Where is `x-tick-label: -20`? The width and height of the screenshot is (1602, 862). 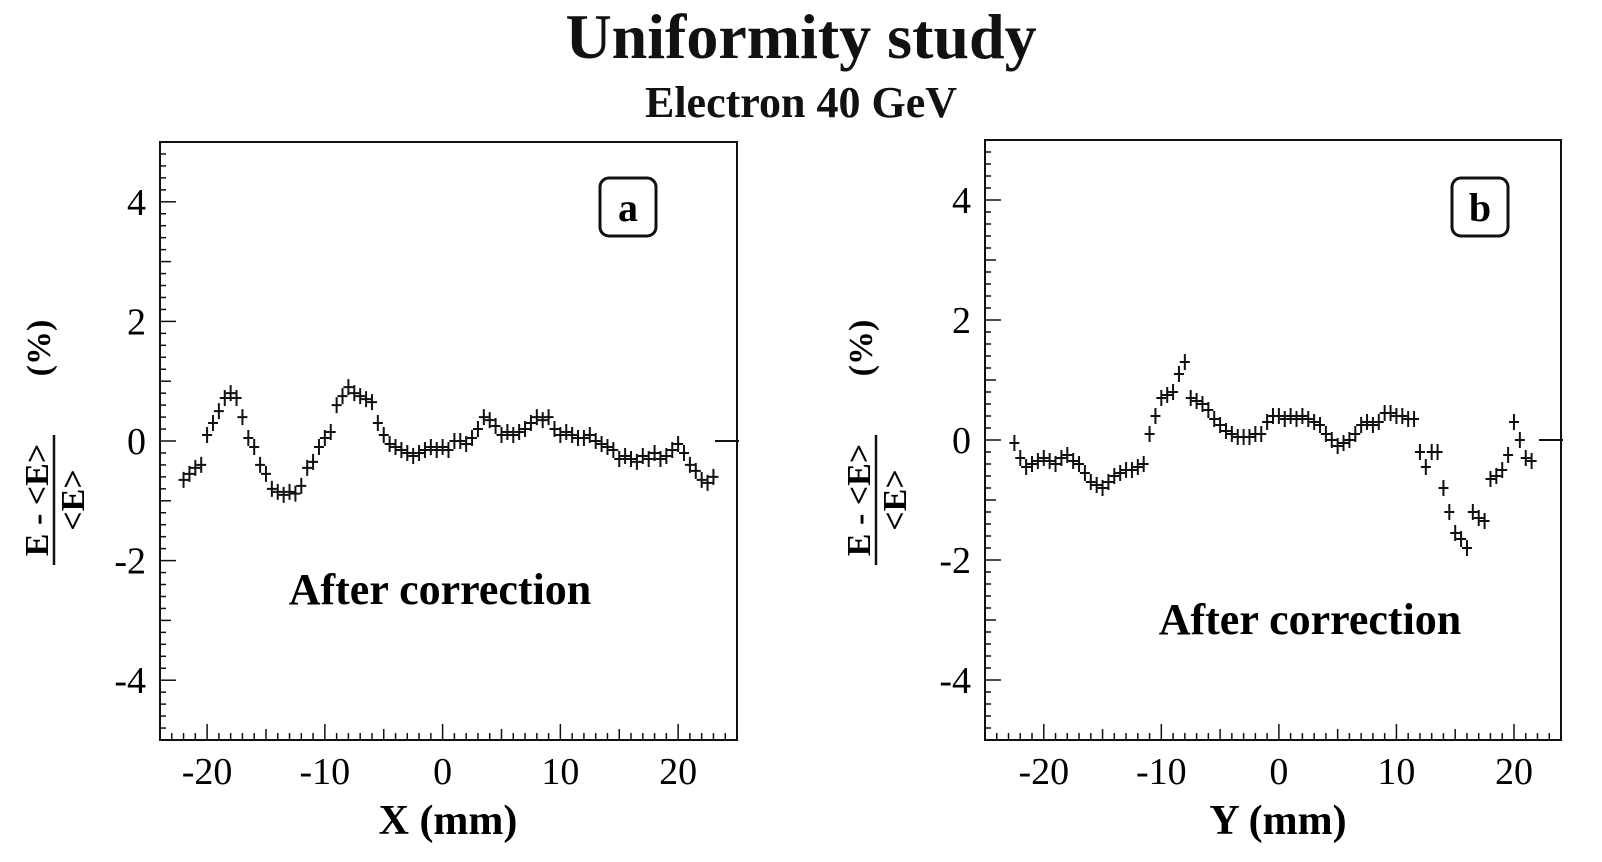 x-tick-label: -20 is located at coordinates (207, 772).